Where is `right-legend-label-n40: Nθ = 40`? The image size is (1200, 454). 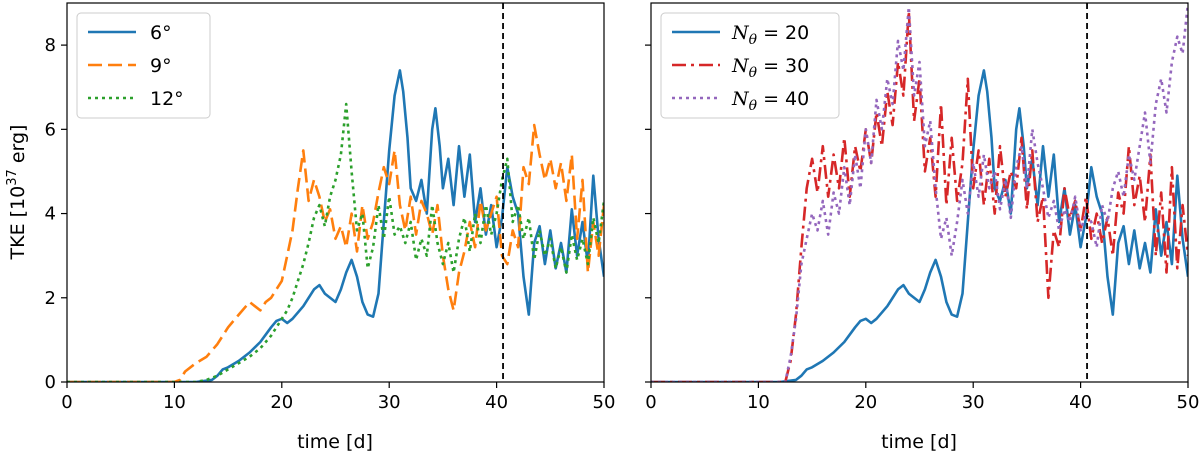 right-legend-label-n40: Nθ = 40 is located at coordinates (770, 101).